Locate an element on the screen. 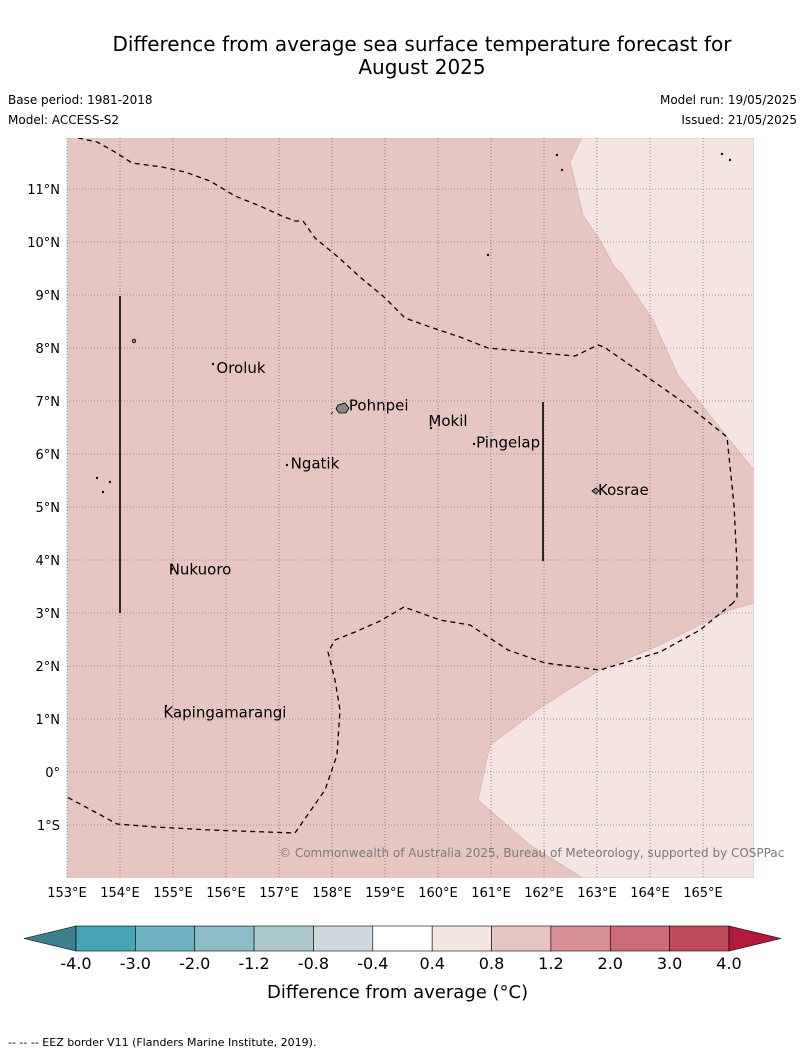 The height and width of the screenshot is (1058, 804). title-line-2: August 2025 is located at coordinates (422, 67).